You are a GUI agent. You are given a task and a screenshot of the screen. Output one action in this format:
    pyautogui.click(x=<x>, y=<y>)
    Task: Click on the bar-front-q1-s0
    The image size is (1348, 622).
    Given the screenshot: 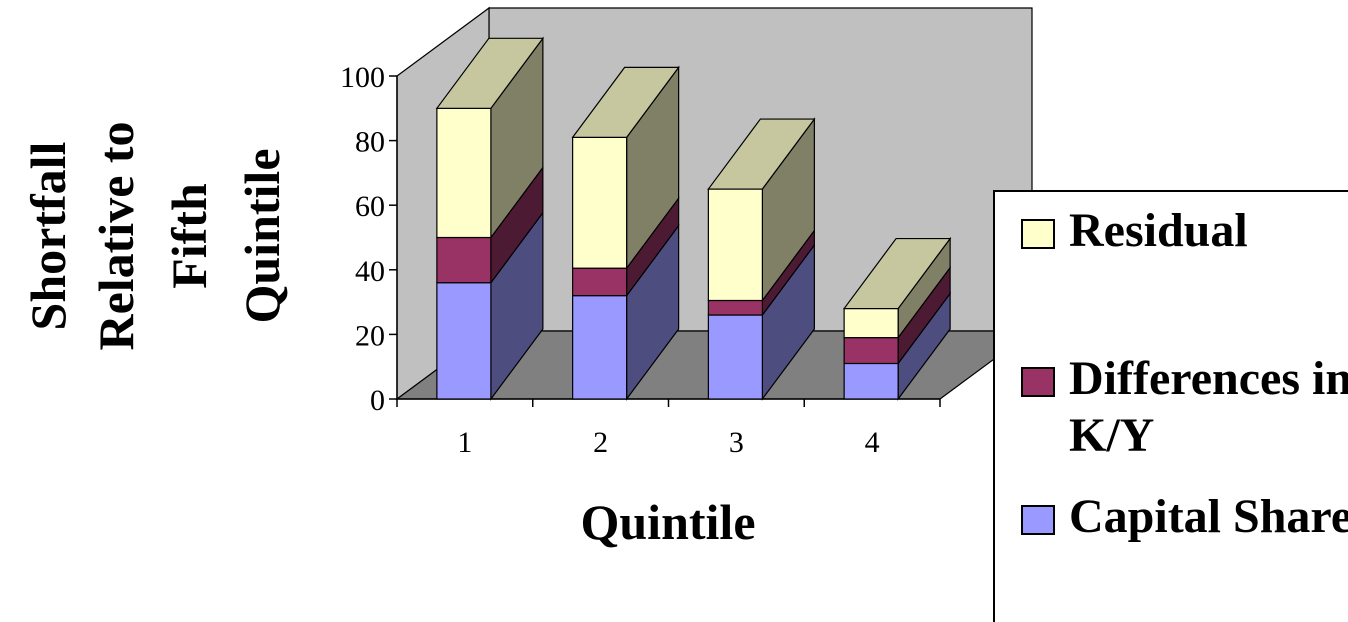 What is the action you would take?
    pyautogui.click(x=464, y=341)
    